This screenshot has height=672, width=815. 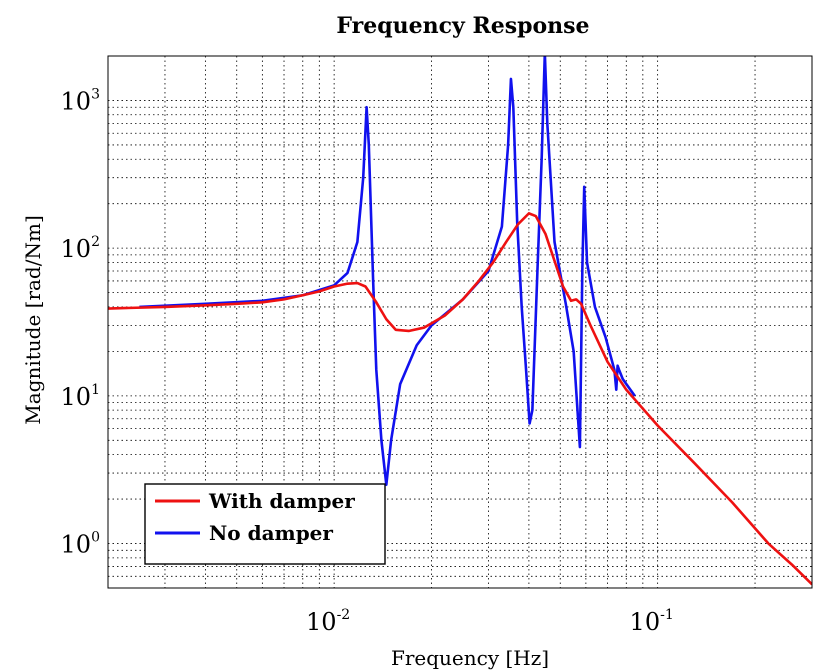 What do you see at coordinates (328, 621) in the screenshot?
I see `x-tick-label: 10⁻²` at bounding box center [328, 621].